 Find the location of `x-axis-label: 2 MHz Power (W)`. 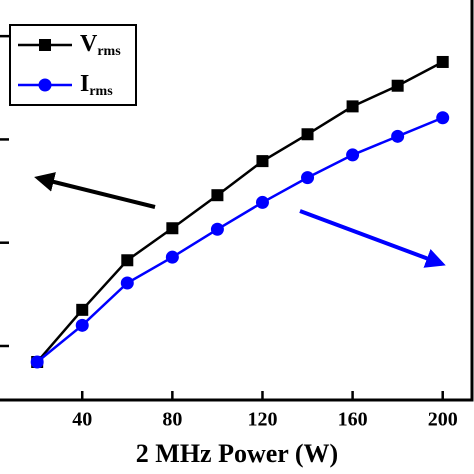

x-axis-label: 2 MHz Power (W) is located at coordinates (237, 453).